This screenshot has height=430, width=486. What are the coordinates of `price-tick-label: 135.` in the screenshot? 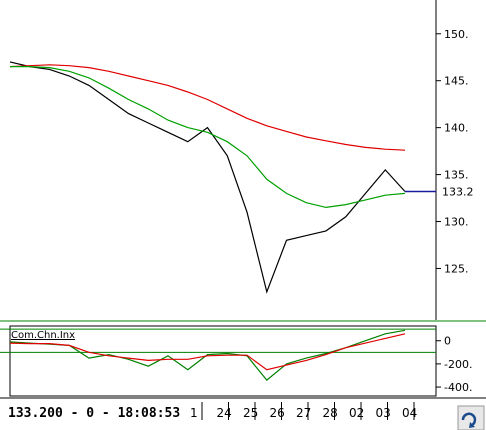 It's located at (456, 175).